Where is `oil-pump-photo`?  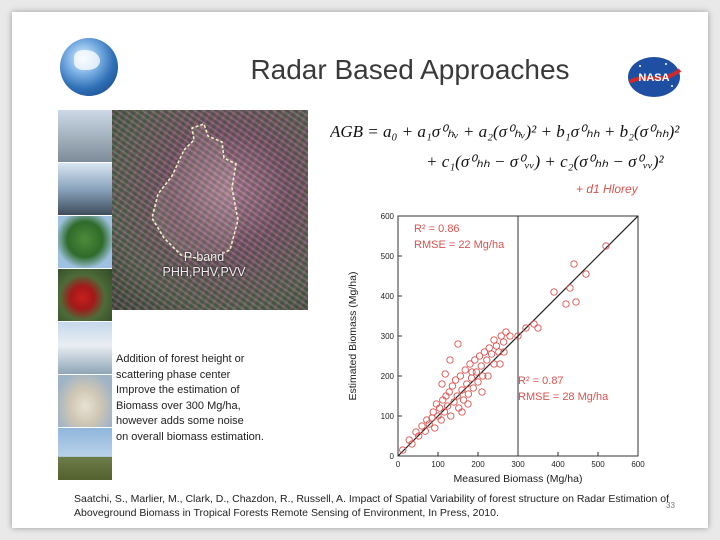 oil-pump-photo is located at coordinates (85, 454).